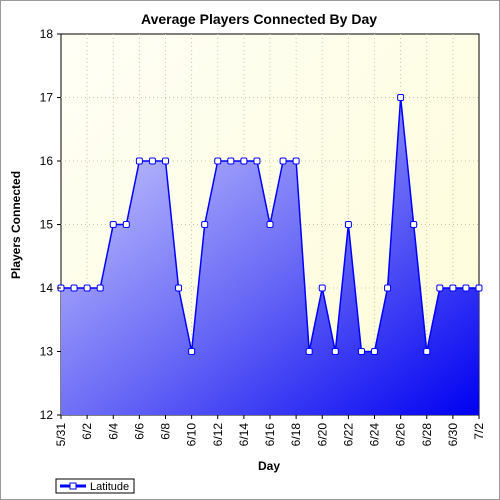 The width and height of the screenshot is (500, 500). Describe the element at coordinates (427, 435) in the screenshot. I see `x-tick-label: 6/28` at that location.